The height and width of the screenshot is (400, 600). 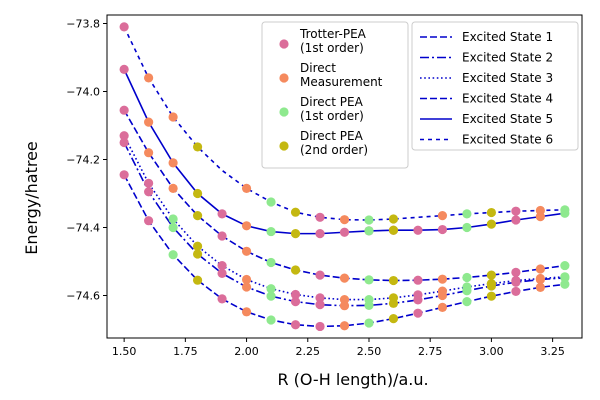 What do you see at coordinates (507, 78) in the screenshot?
I see `legend-label-excited-state-3: Excited State 3` at bounding box center [507, 78].